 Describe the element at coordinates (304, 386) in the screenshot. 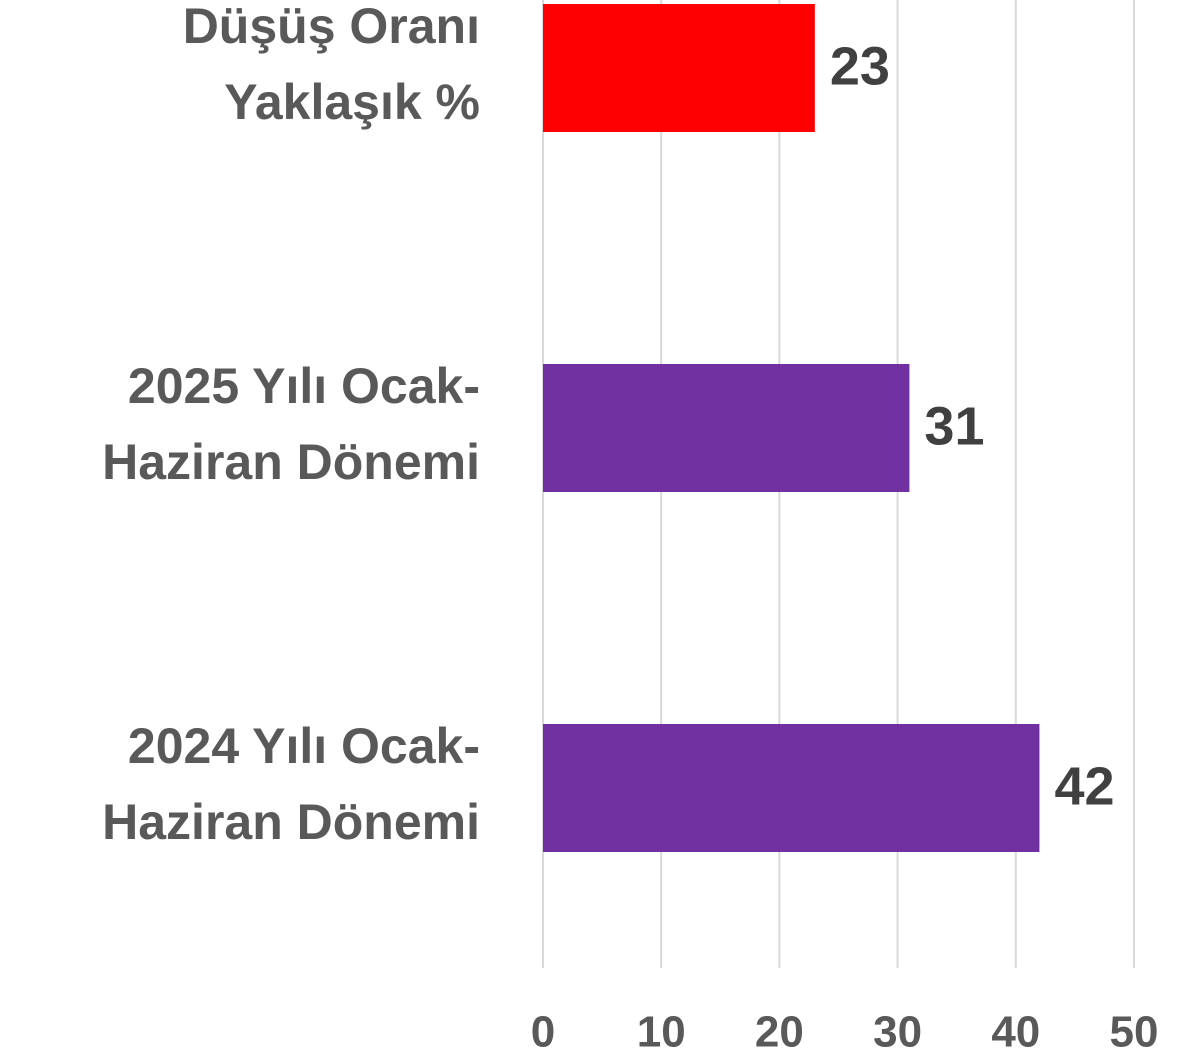

I see `y-tick-label: 2025 Yılı Ocak-` at that location.